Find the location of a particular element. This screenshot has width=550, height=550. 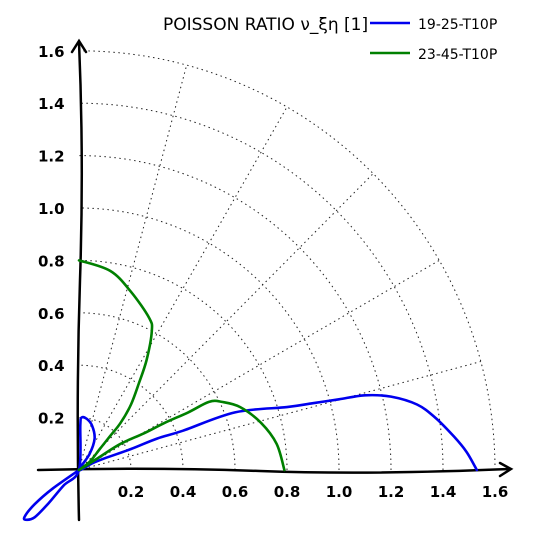

x-tick-label: 0.6 is located at coordinates (235, 492).